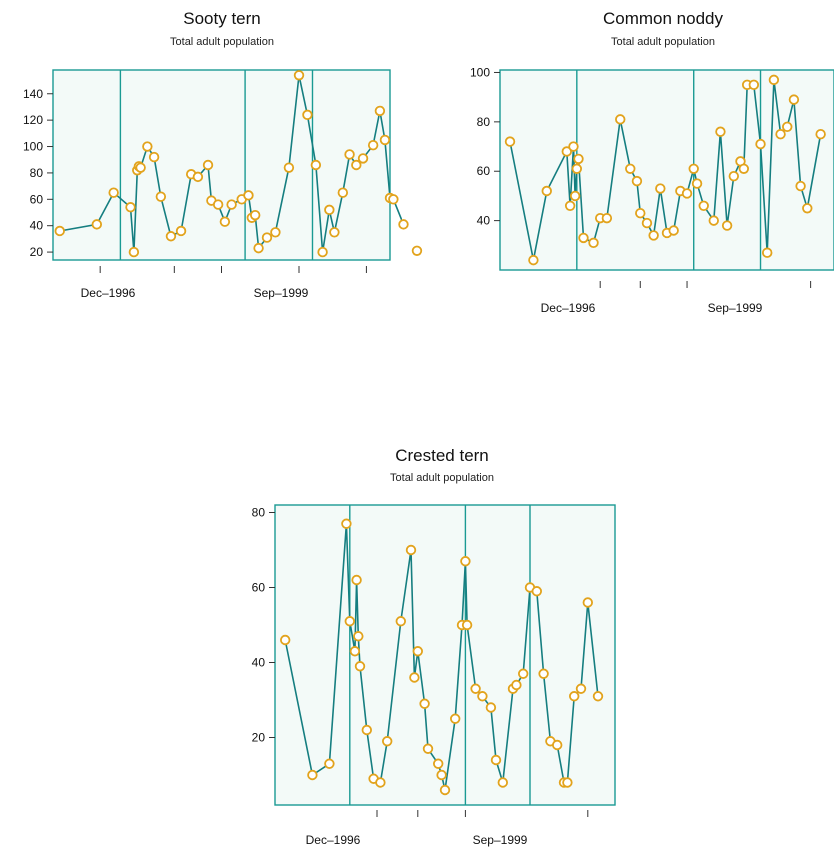 The image size is (834, 850). What do you see at coordinates (33, 120) in the screenshot?
I see `y-tick-label: 120` at bounding box center [33, 120].